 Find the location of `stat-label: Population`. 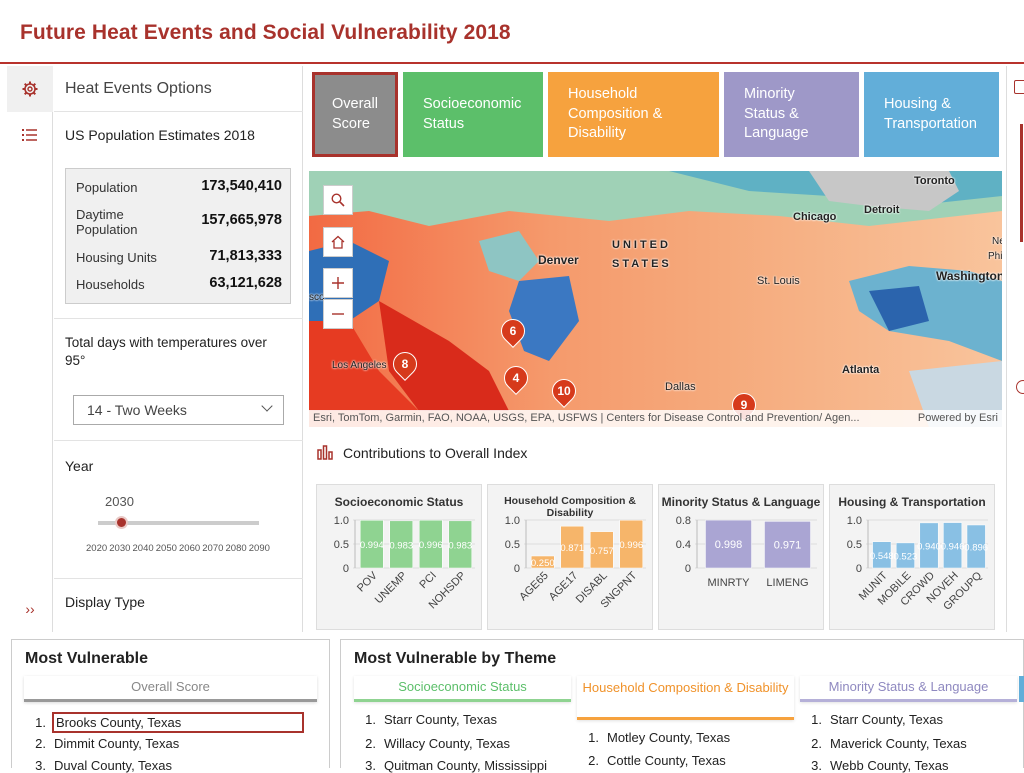

stat-label: Population is located at coordinates (107, 187).